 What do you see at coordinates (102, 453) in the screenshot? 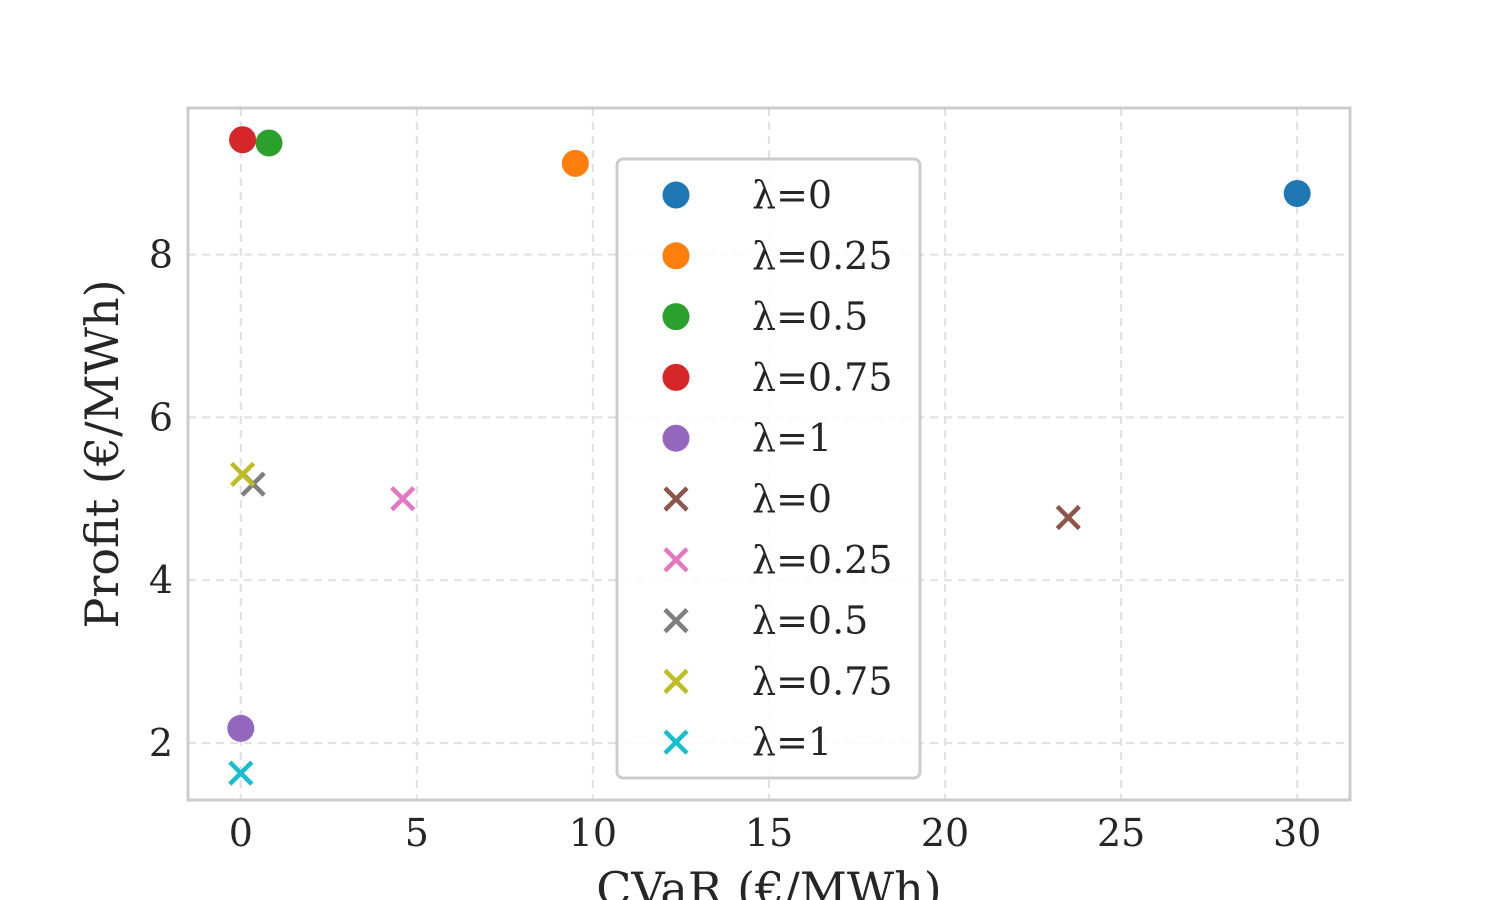
I see `y-axis-label: Profit (€/MWh)` at bounding box center [102, 453].